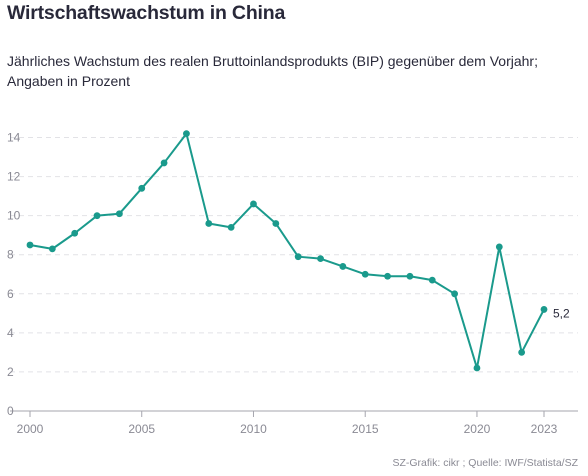 The height and width of the screenshot is (476, 588). What do you see at coordinates (253, 429) in the screenshot?
I see `x-tick-label: 2010` at bounding box center [253, 429].